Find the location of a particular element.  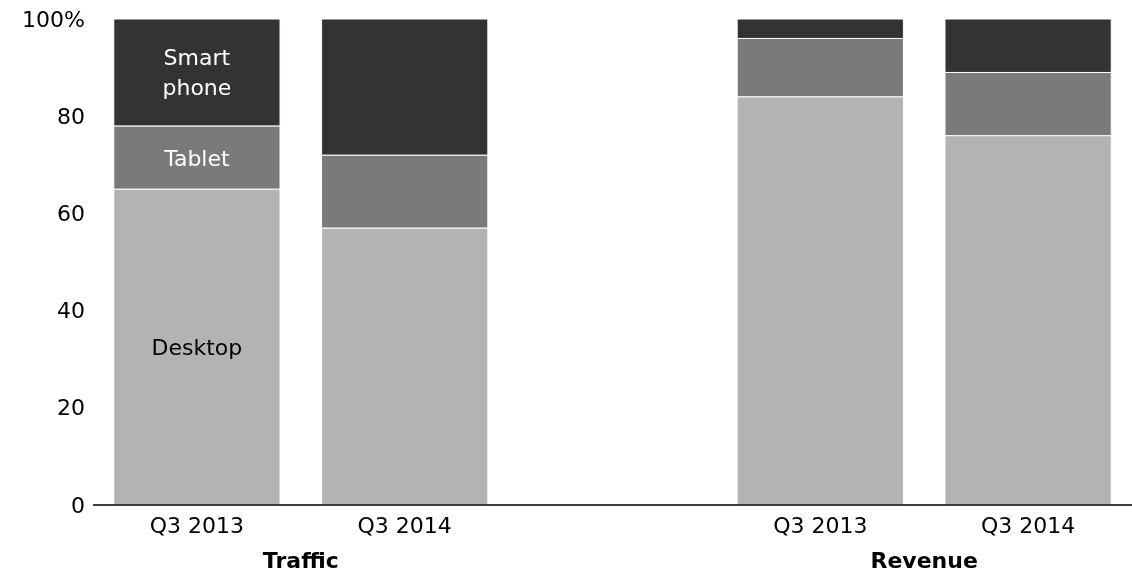

y-tick-label: 100% is located at coordinates (53, 19).